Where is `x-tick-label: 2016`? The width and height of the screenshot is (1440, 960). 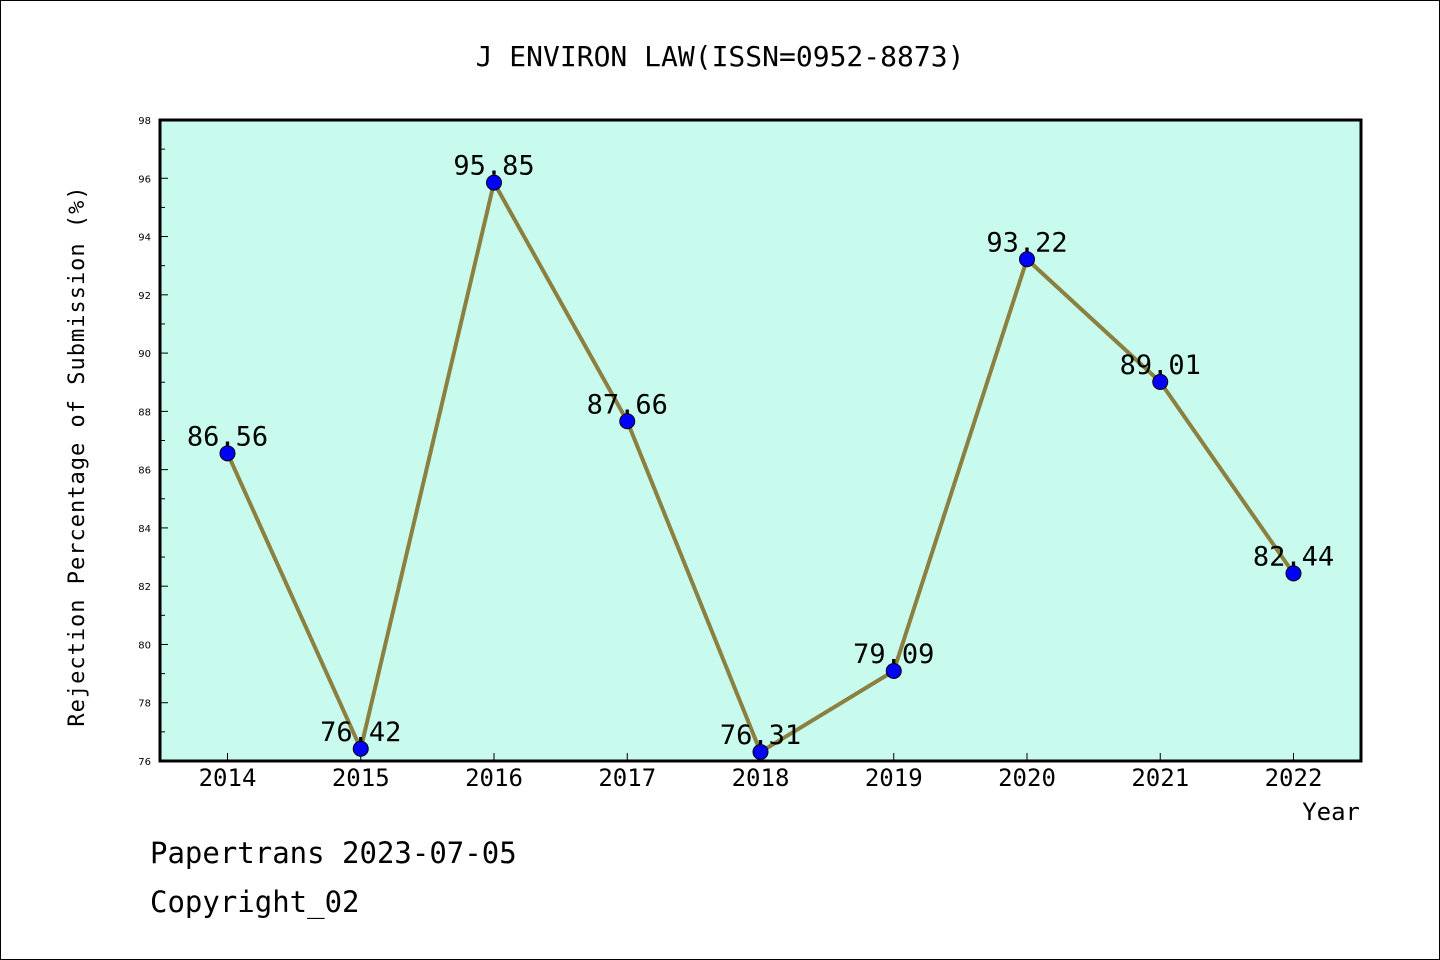
x-tick-label: 2016 is located at coordinates (494, 778).